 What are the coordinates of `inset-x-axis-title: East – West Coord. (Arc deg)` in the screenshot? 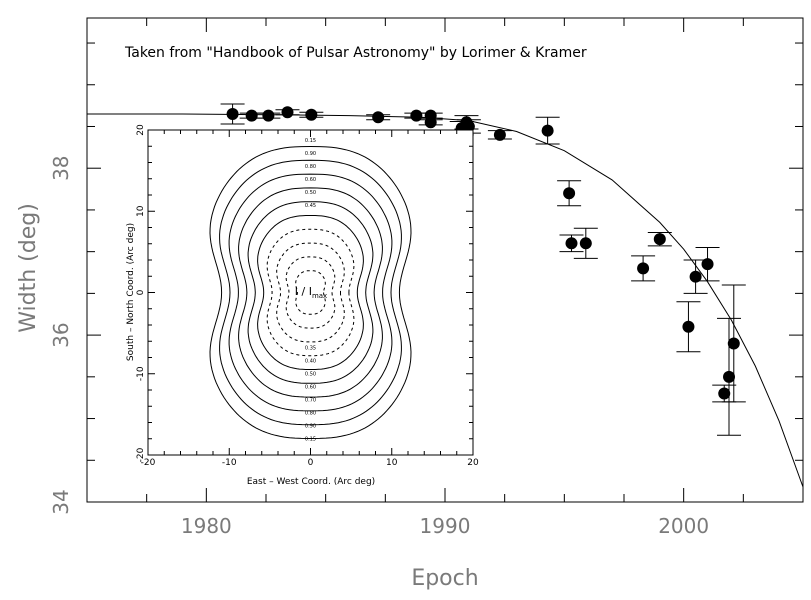 It's located at (311, 482).